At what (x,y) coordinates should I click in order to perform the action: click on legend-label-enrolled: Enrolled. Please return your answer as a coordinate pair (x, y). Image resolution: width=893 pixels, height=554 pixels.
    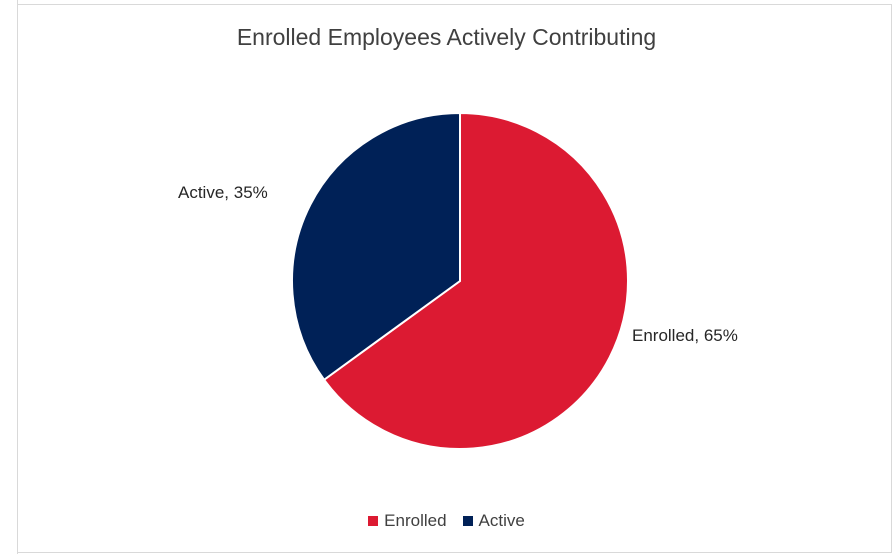
    Looking at the image, I should click on (415, 520).